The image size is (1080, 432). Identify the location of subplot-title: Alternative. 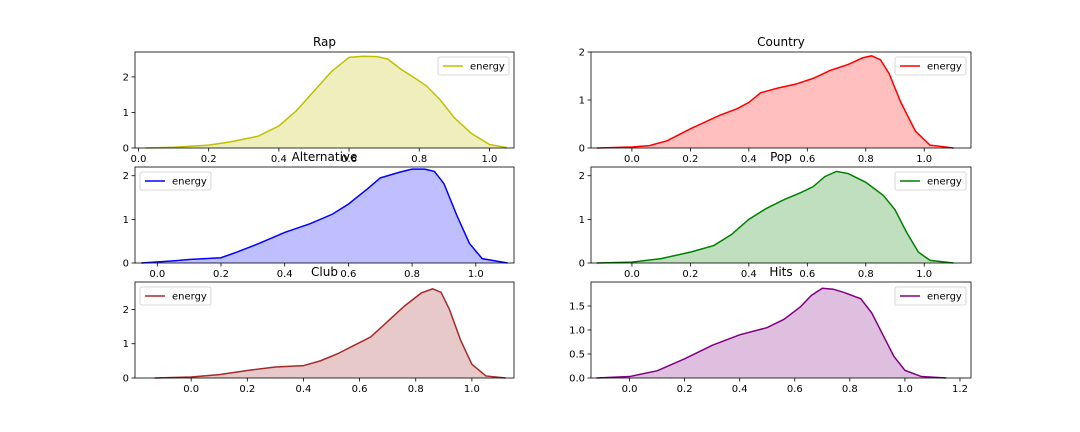
(325, 157).